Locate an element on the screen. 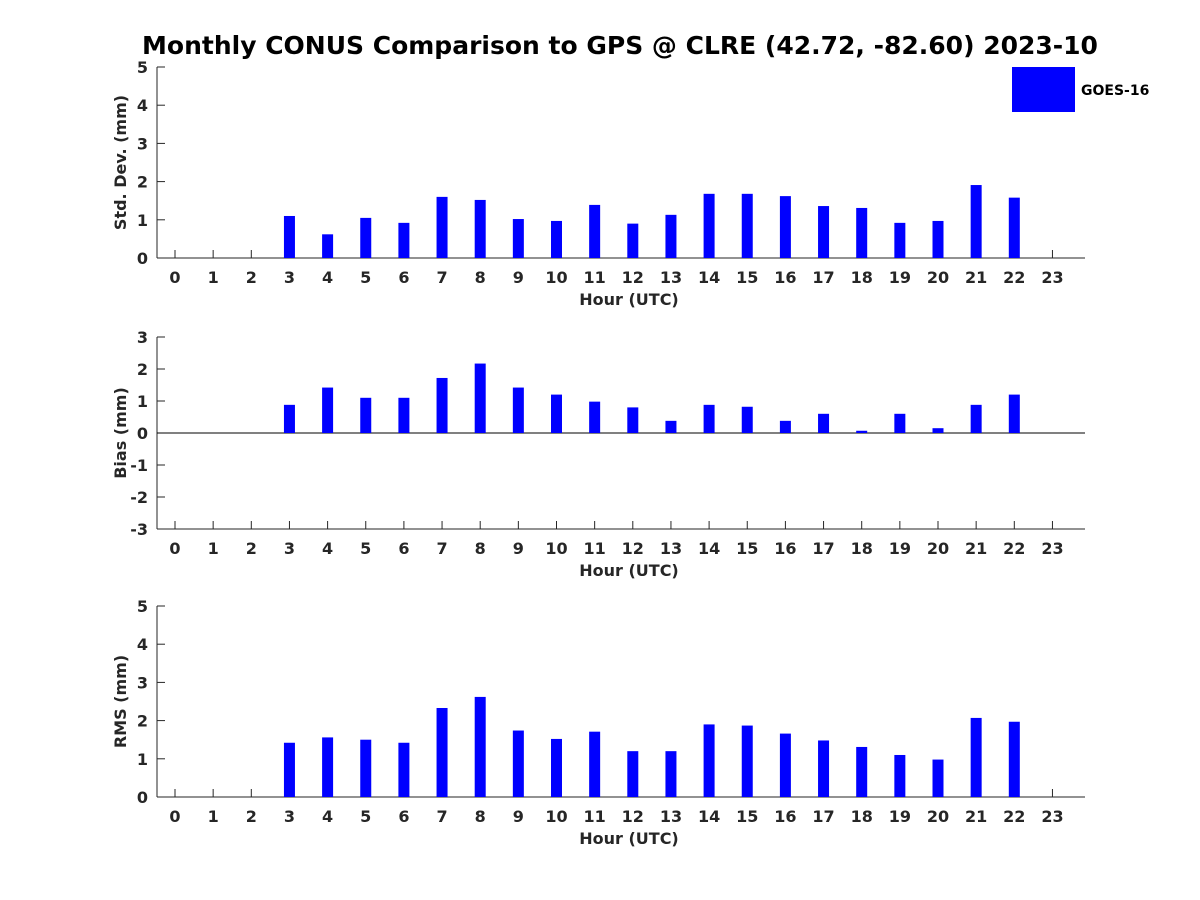  x-tick-label: 14 is located at coordinates (709, 816).